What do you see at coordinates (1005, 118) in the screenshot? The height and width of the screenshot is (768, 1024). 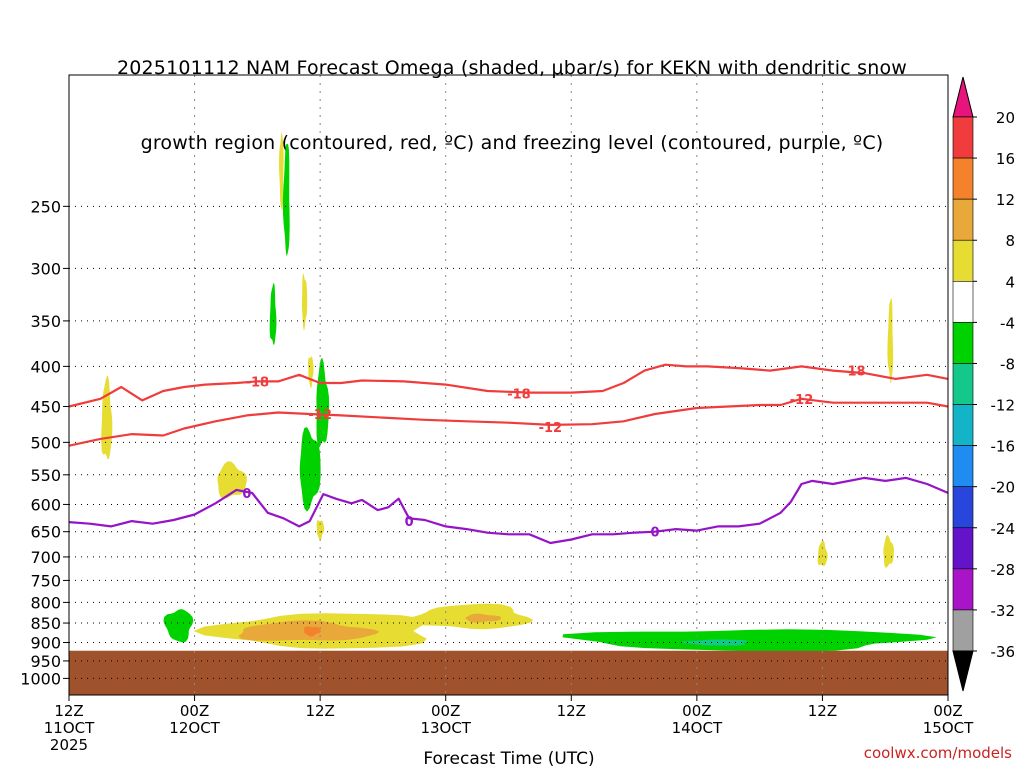 I see `colorbar-label: 20` at bounding box center [1005, 118].